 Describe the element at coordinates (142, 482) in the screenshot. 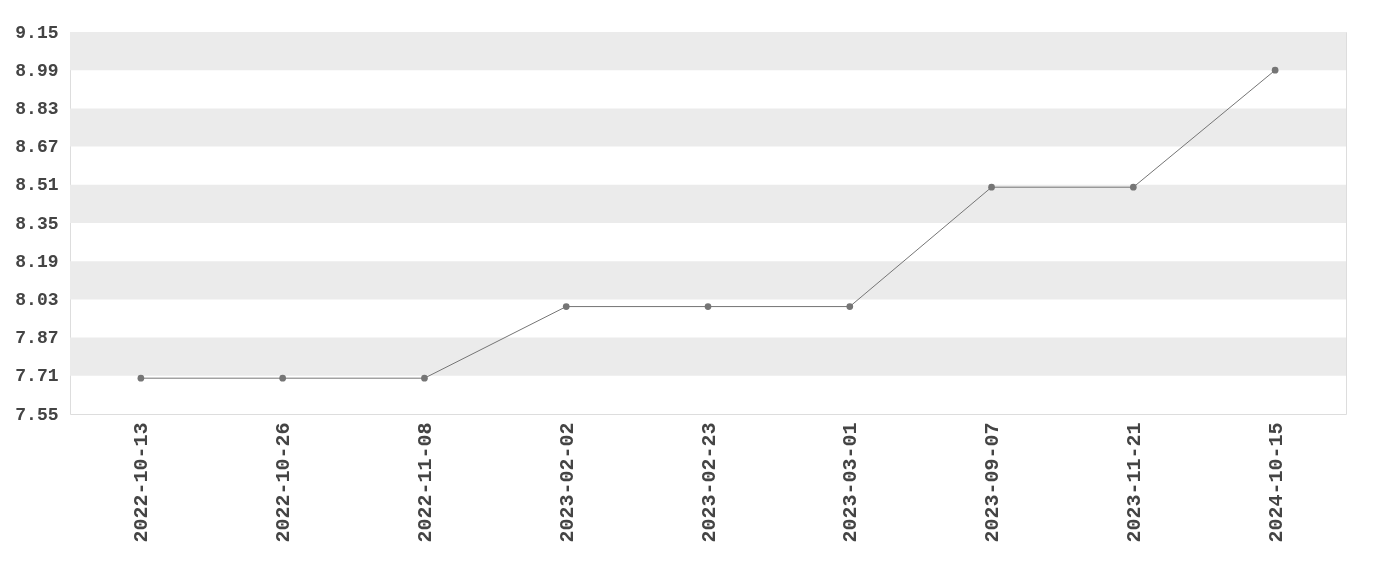

I see `x-tick-label: 2022-10-13` at that location.